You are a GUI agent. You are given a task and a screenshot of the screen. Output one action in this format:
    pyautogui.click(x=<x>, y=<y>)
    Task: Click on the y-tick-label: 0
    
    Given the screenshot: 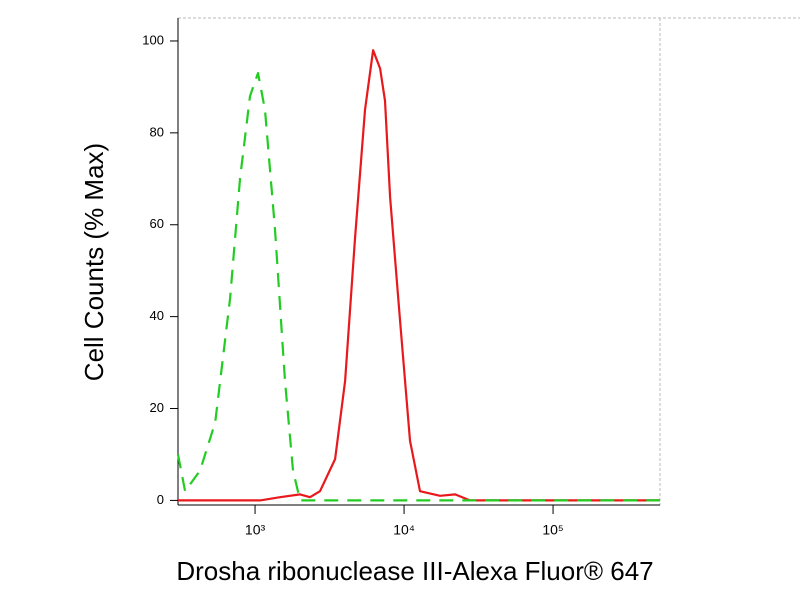 What is the action you would take?
    pyautogui.click(x=160, y=499)
    